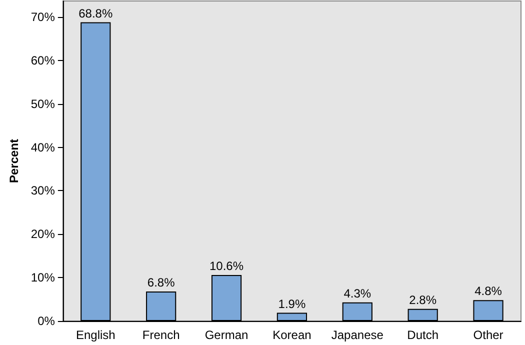 The height and width of the screenshot is (345, 525). I want to click on x-tick-label: English, so click(96, 335).